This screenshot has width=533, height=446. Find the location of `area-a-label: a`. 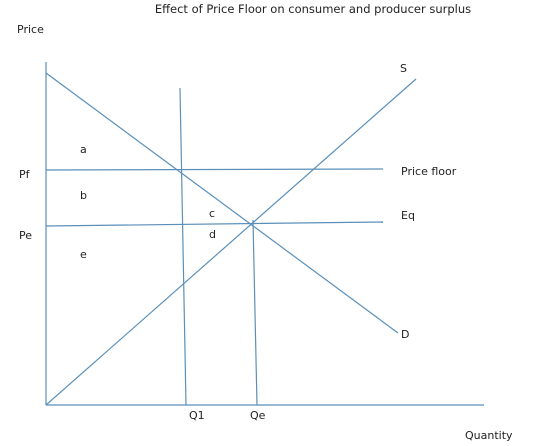

area-a-label: a is located at coordinates (83, 149).